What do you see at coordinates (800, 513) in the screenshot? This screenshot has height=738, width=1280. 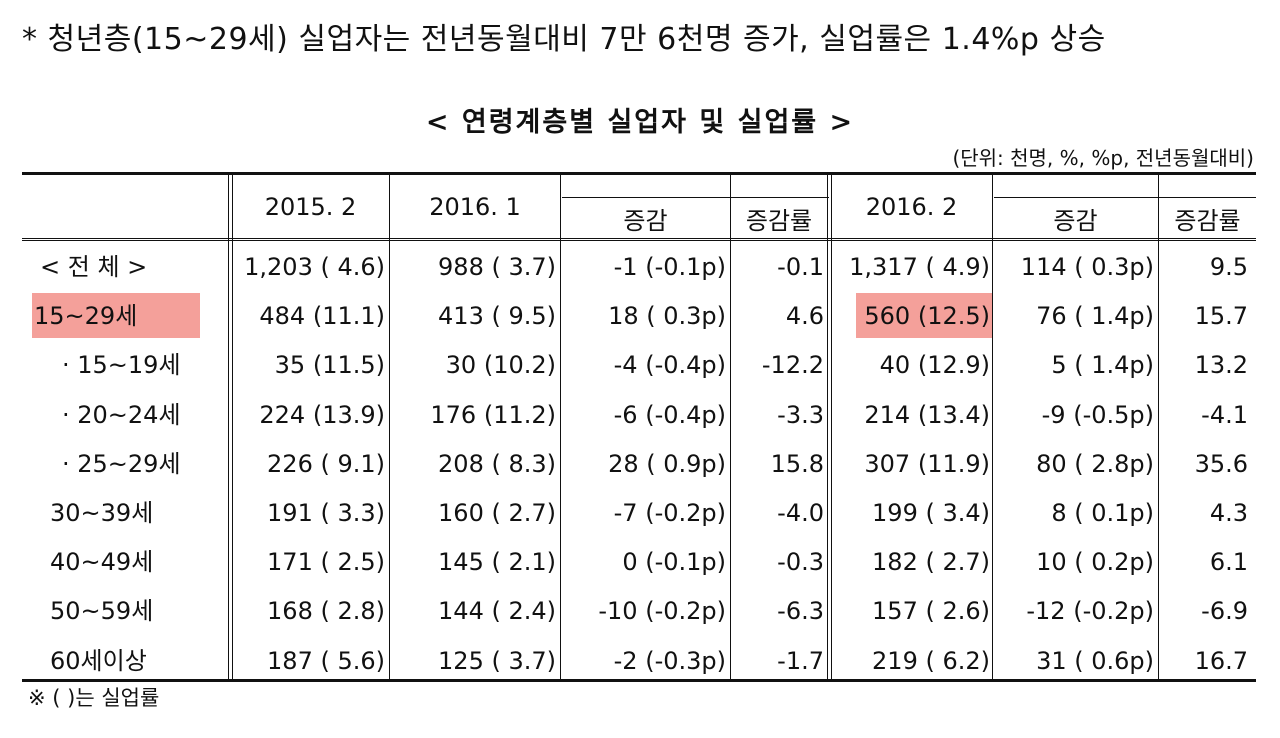 I see `cell-rate1: -4.0` at bounding box center [800, 513].